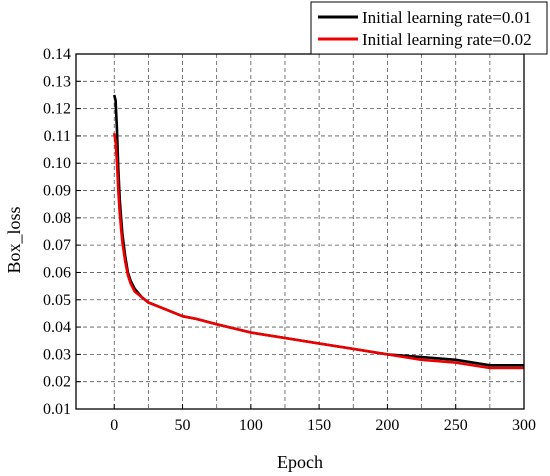 Image resolution: width=550 pixels, height=476 pixels. Describe the element at coordinates (183, 425) in the screenshot. I see `x-tick-label: 50` at that location.